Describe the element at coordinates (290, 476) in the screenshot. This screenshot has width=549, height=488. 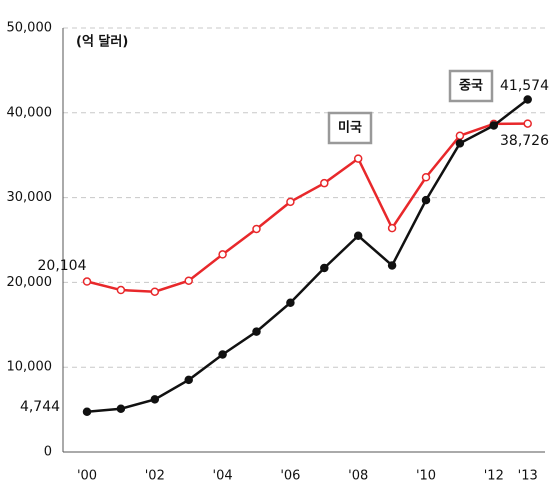
I see `x-tick-label: '06` at that location.